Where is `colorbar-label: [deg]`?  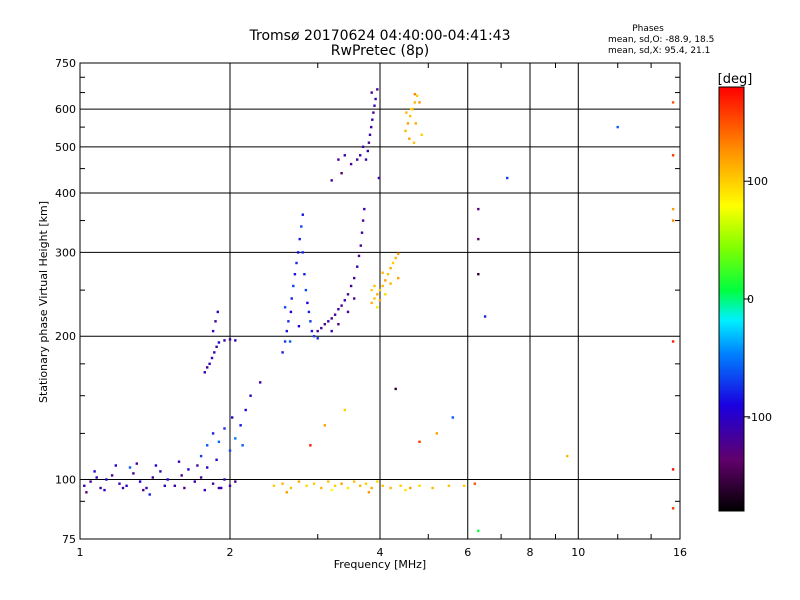
colorbar-label: [deg] is located at coordinates (735, 79).